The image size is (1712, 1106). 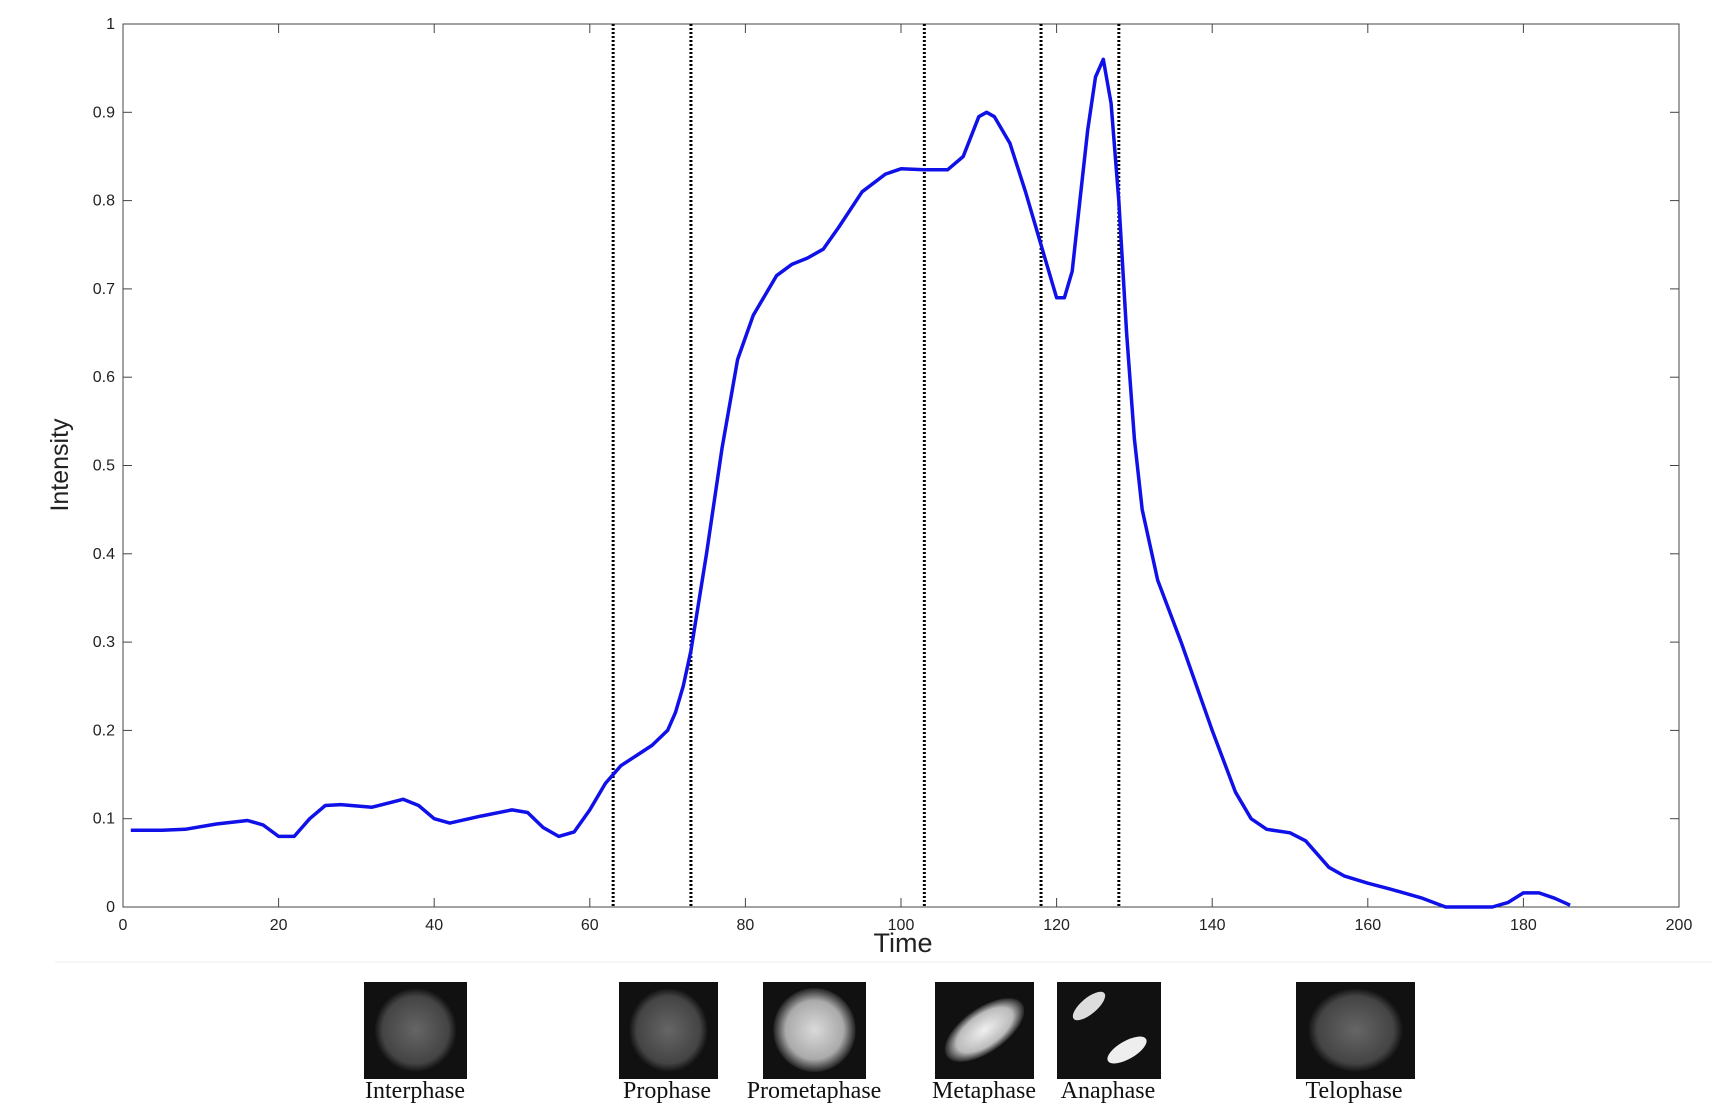 I want to click on x-tick-label: 60, so click(x=590, y=925).